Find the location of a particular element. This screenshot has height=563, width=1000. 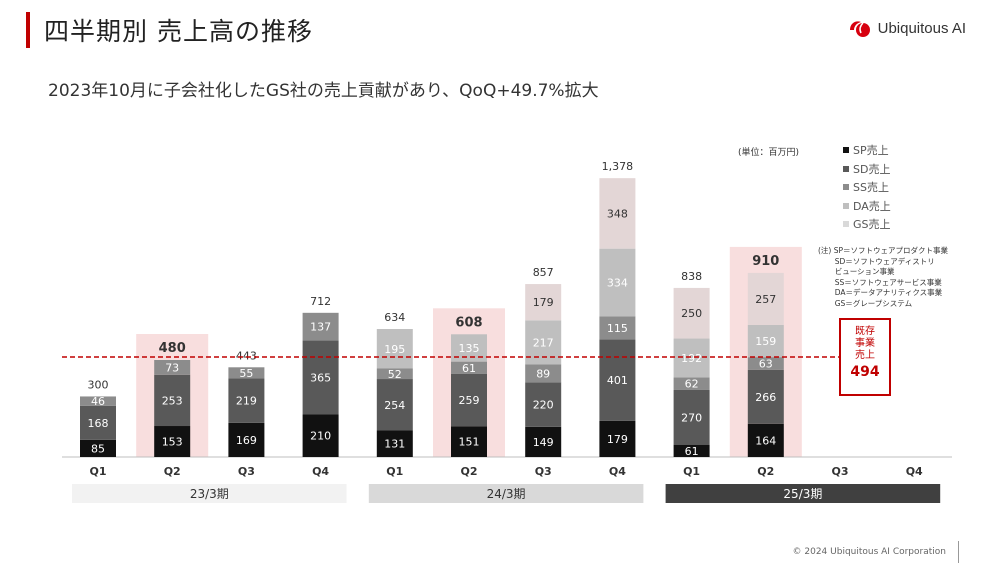

data-label: 250 is located at coordinates (691, 313).